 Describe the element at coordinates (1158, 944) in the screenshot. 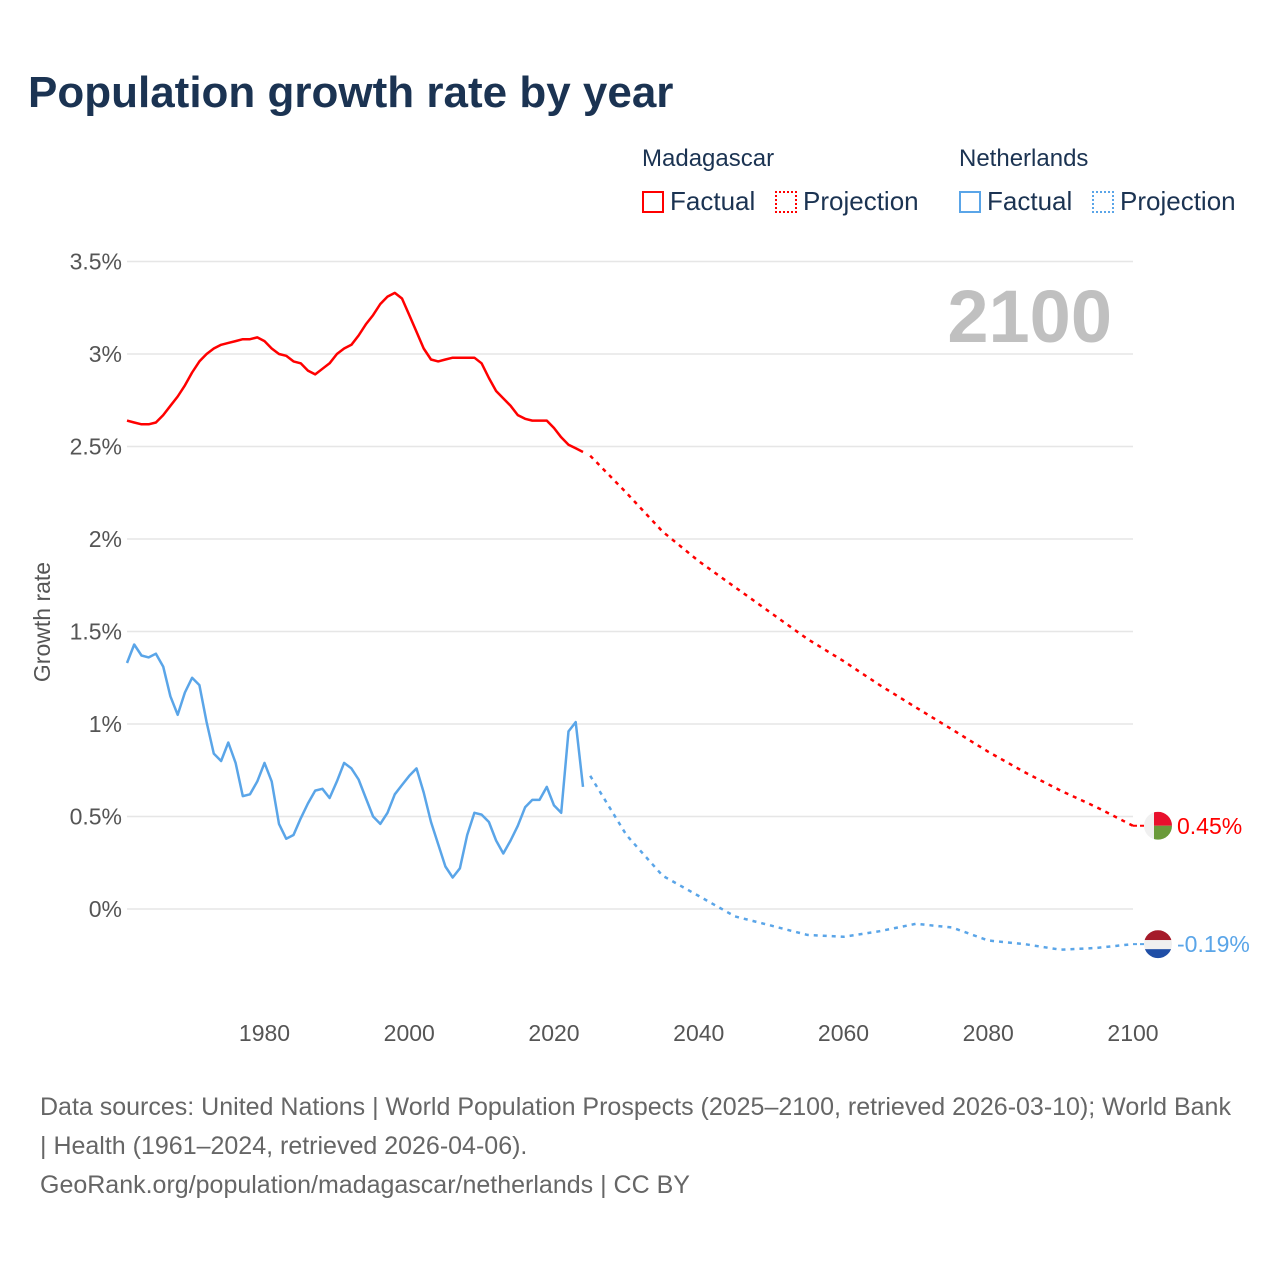

I see `netherlands-flag-icon` at that location.